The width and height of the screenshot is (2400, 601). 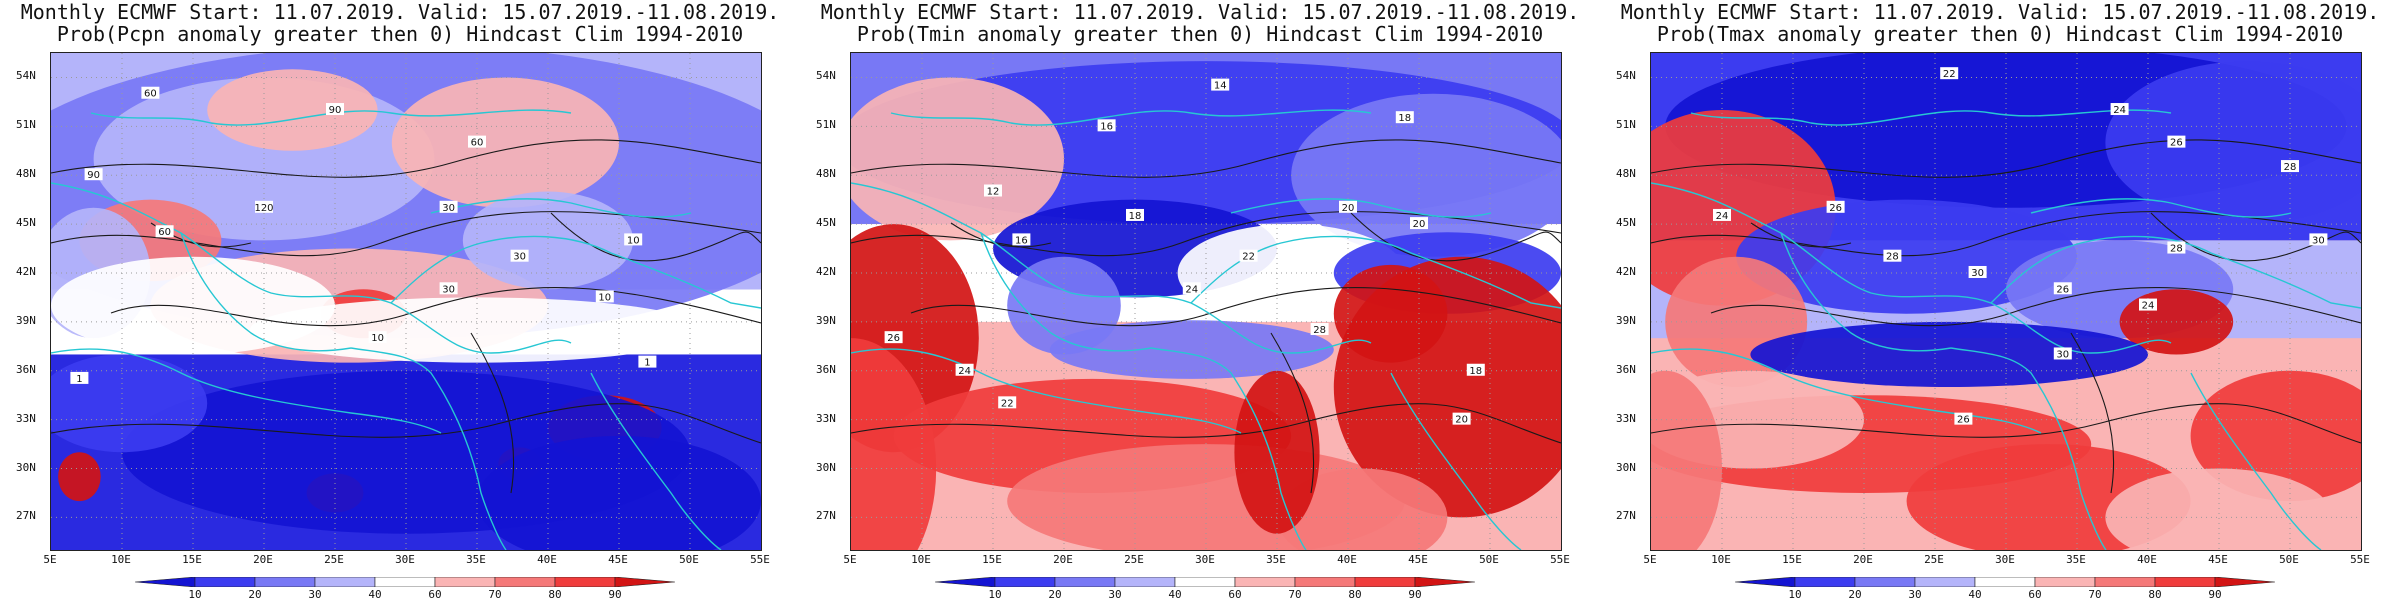 I want to click on contour-label: 16, so click(x=1021, y=239).